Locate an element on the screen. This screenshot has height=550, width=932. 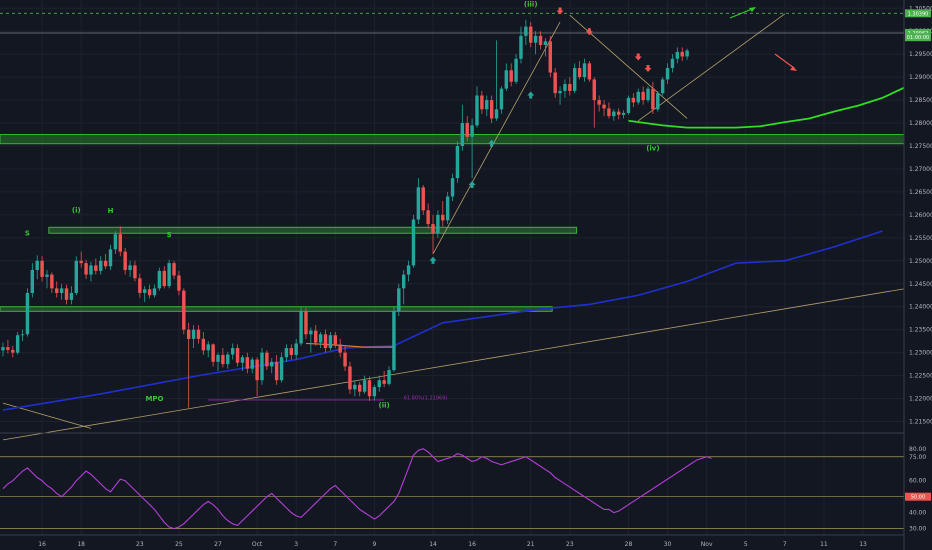
short-moving-average is located at coordinates (349, 345).